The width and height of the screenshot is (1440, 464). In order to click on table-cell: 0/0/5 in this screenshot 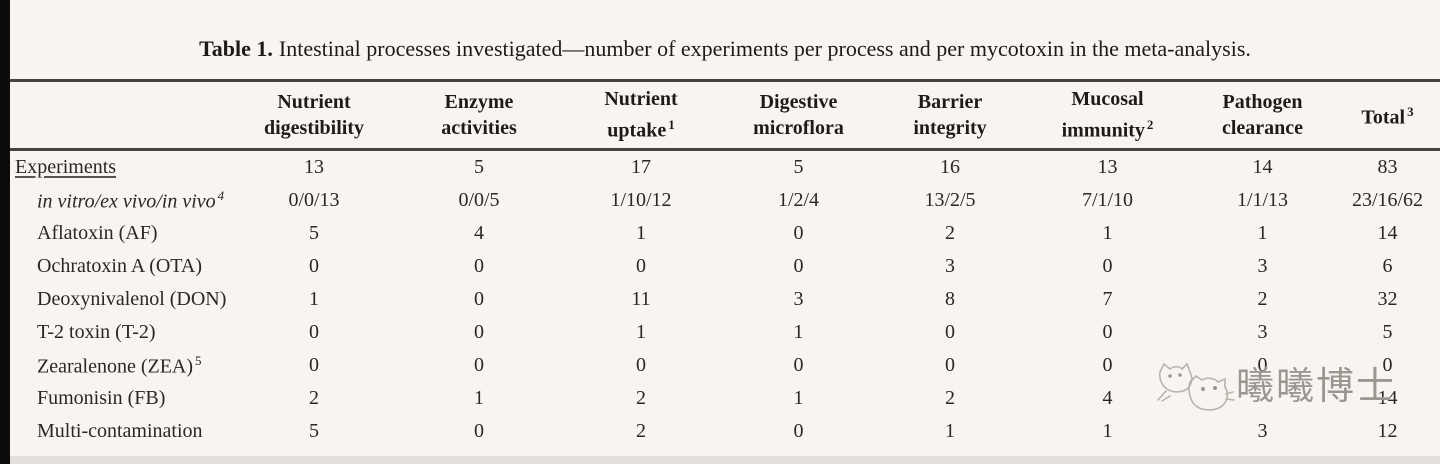, I will do `click(479, 200)`.